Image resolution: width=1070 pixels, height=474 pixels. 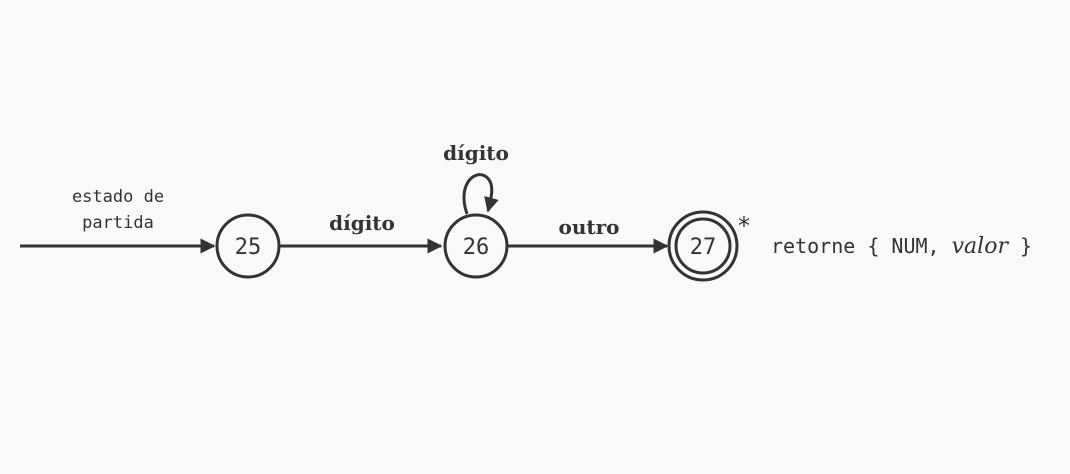 I want to click on start-label-line1: estado de, so click(x=118, y=197).